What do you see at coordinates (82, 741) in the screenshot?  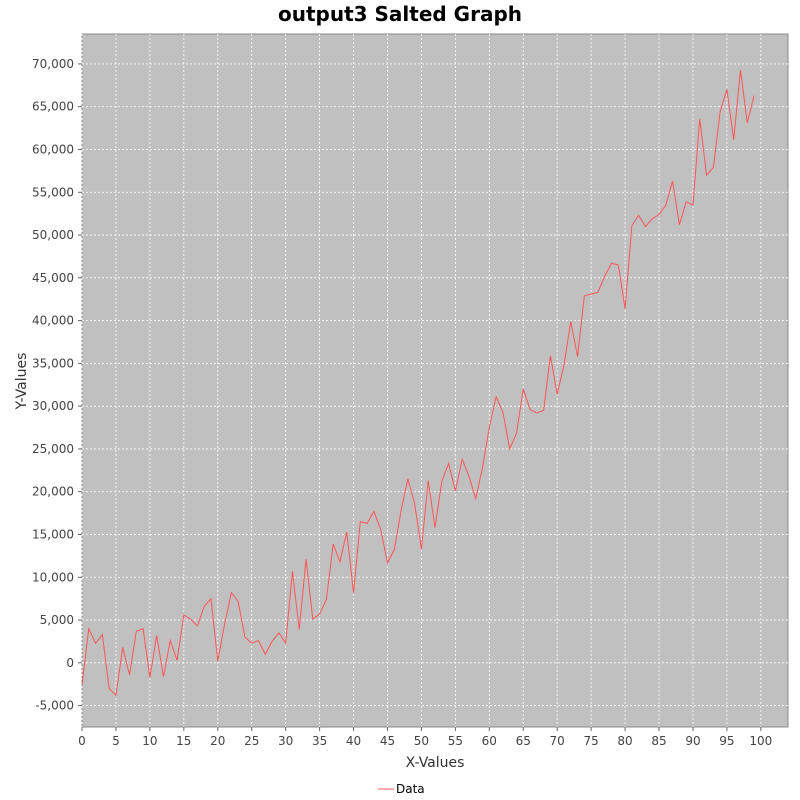 I see `x-tick-label: 0` at bounding box center [82, 741].